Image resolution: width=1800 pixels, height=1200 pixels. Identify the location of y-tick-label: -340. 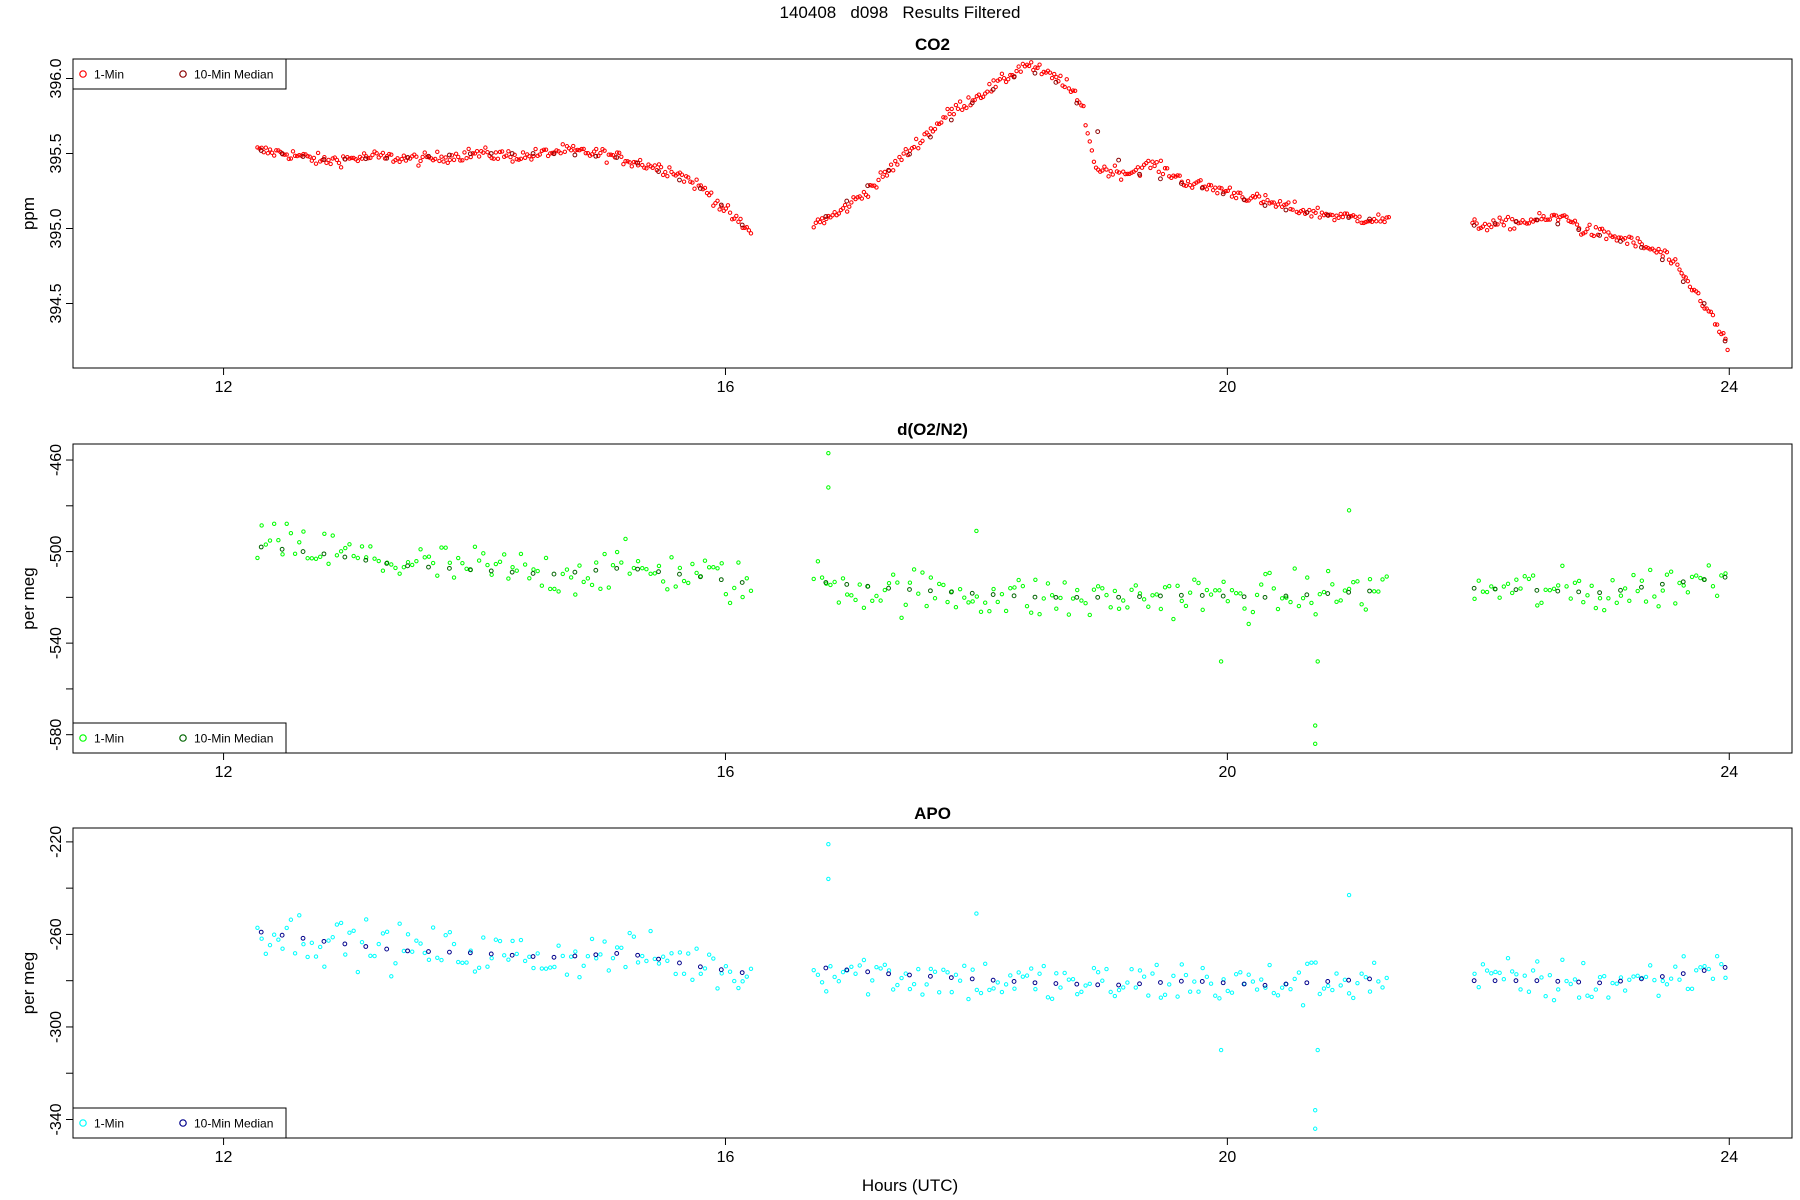
(56, 1119).